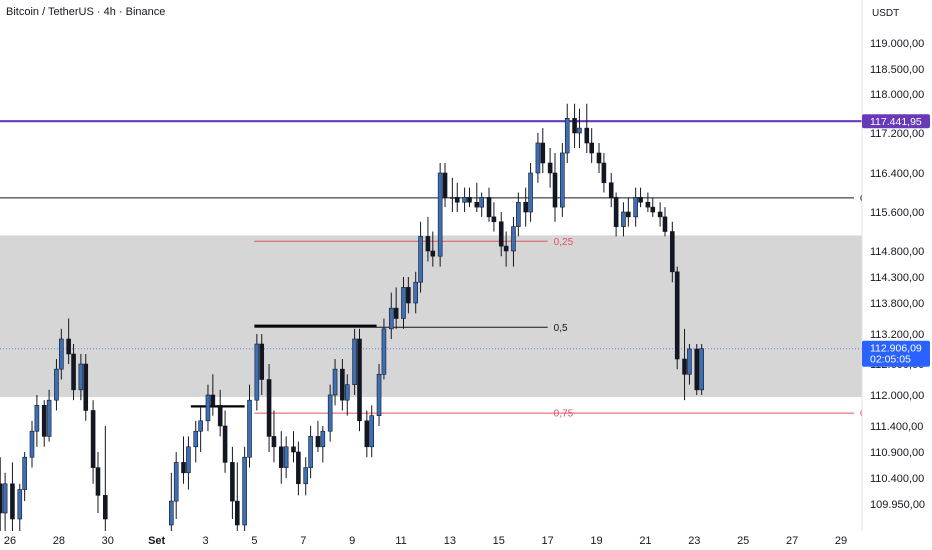 The height and width of the screenshot is (550, 932). I want to click on price-axis-tick-label: 117.200,00, so click(897, 134).